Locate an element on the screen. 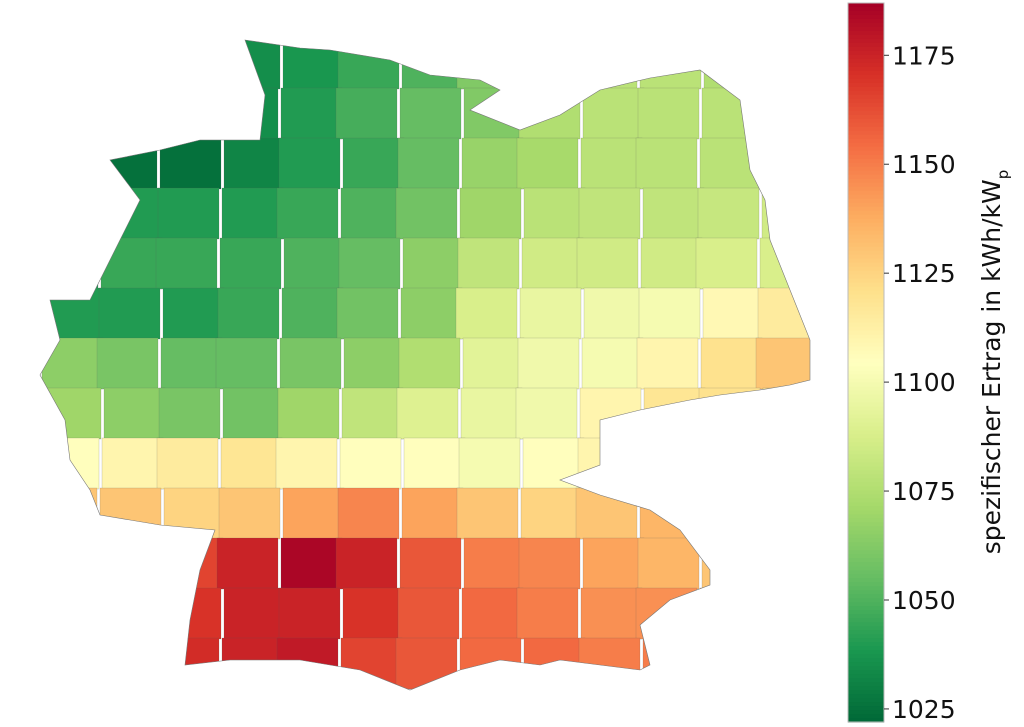 This screenshot has width=1024, height=727. colorbar-label: spezifischer Ertrag in kWh/kWp is located at coordinates (994, 362).